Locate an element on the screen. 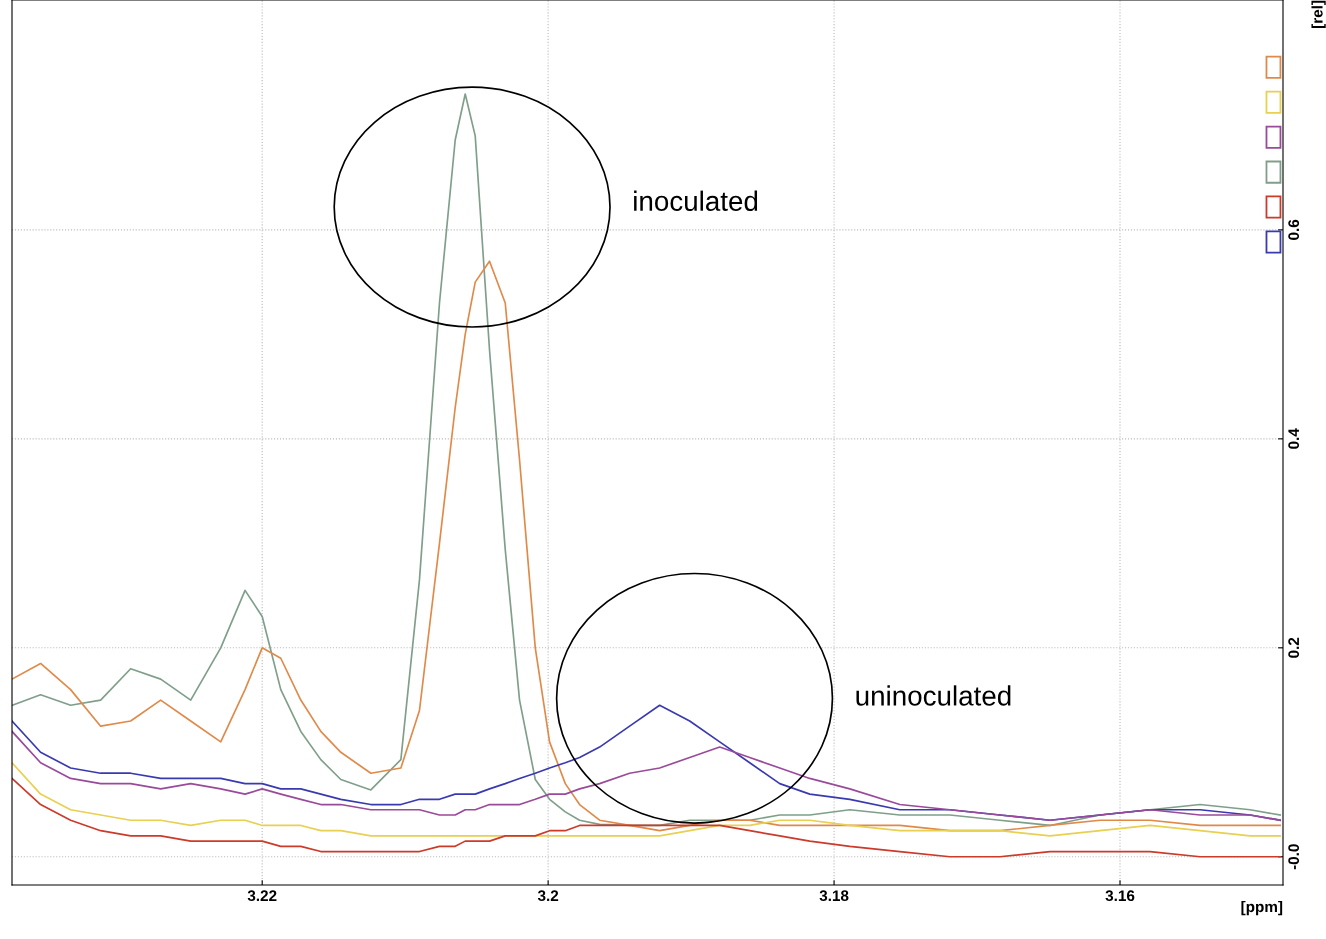 This screenshot has height=939, width=1326. y-tick-label: 0.2 is located at coordinates (1294, 647).